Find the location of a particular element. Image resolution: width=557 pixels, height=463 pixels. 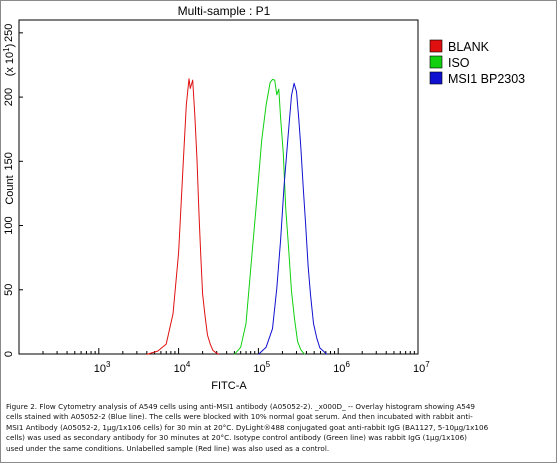

chart-title: Multi-sample : P1 is located at coordinates (224, 11).